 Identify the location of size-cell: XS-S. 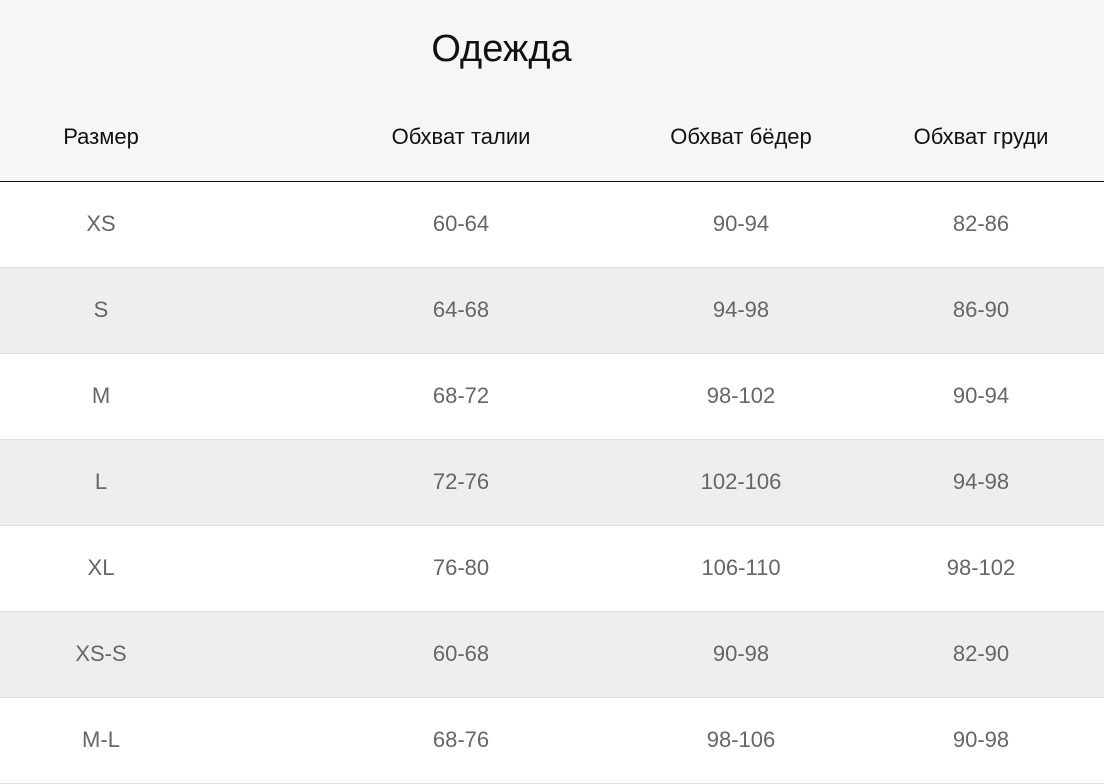
(101, 653).